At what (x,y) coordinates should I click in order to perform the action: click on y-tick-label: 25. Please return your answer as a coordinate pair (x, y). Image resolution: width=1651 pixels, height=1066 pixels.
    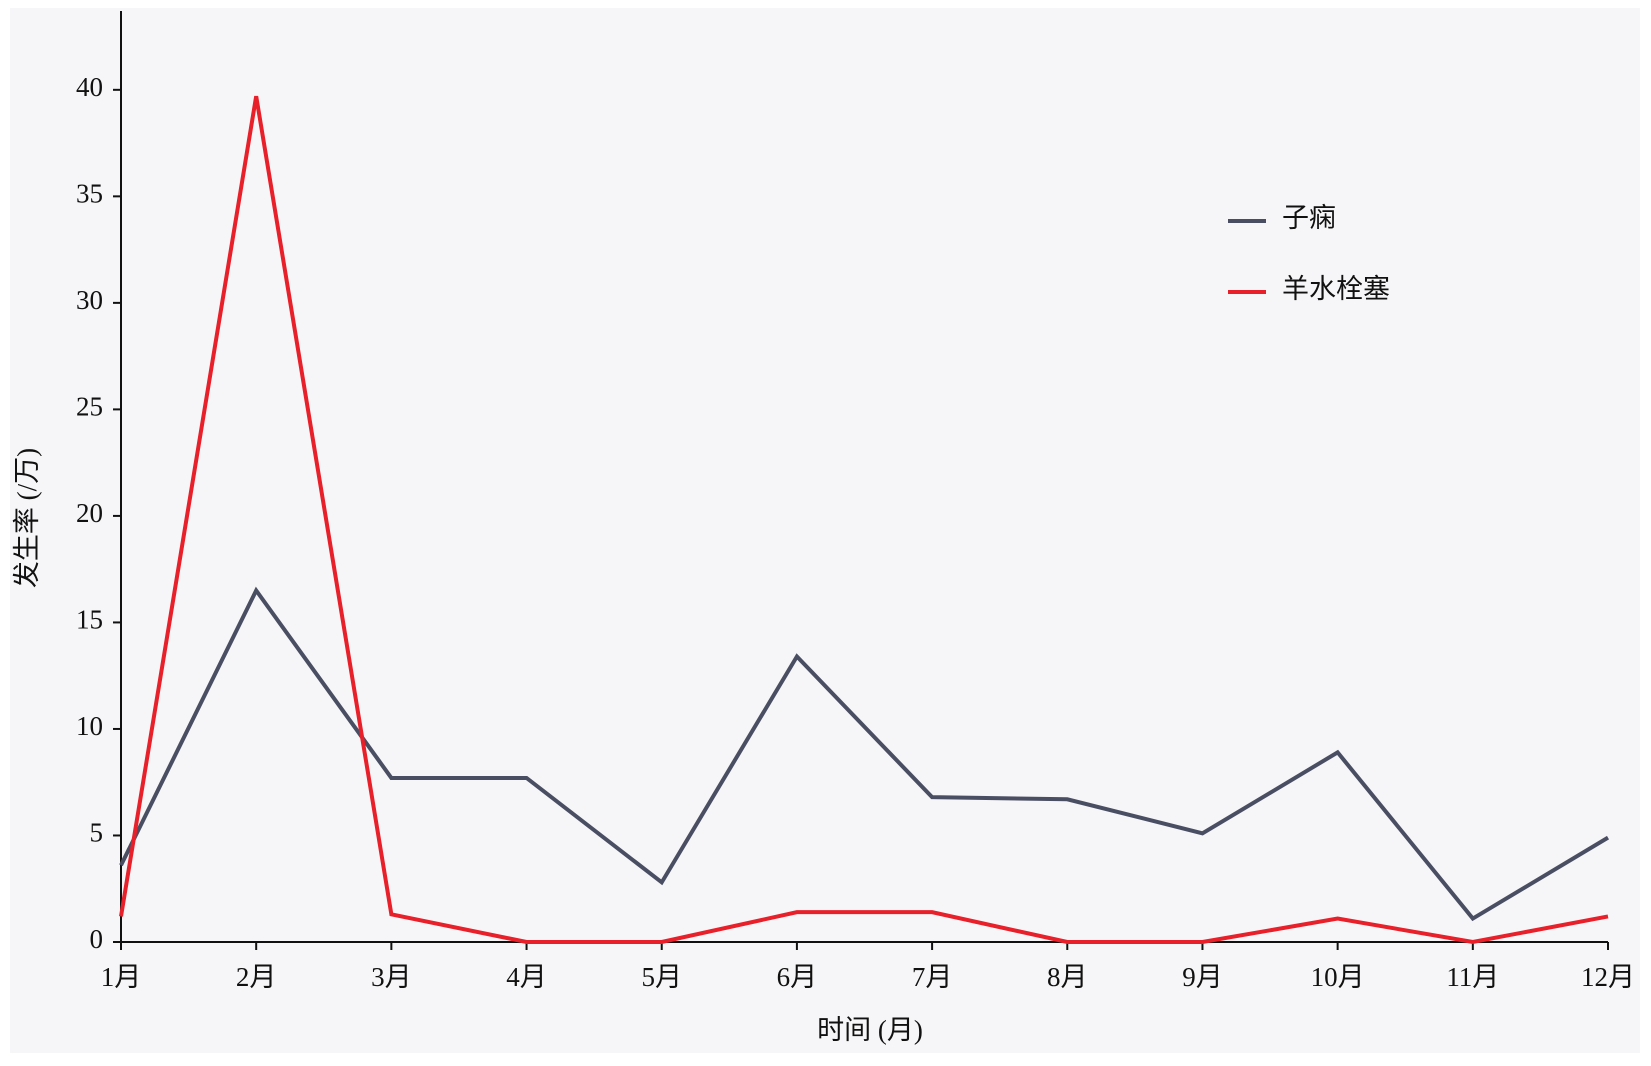
    Looking at the image, I should click on (89, 407).